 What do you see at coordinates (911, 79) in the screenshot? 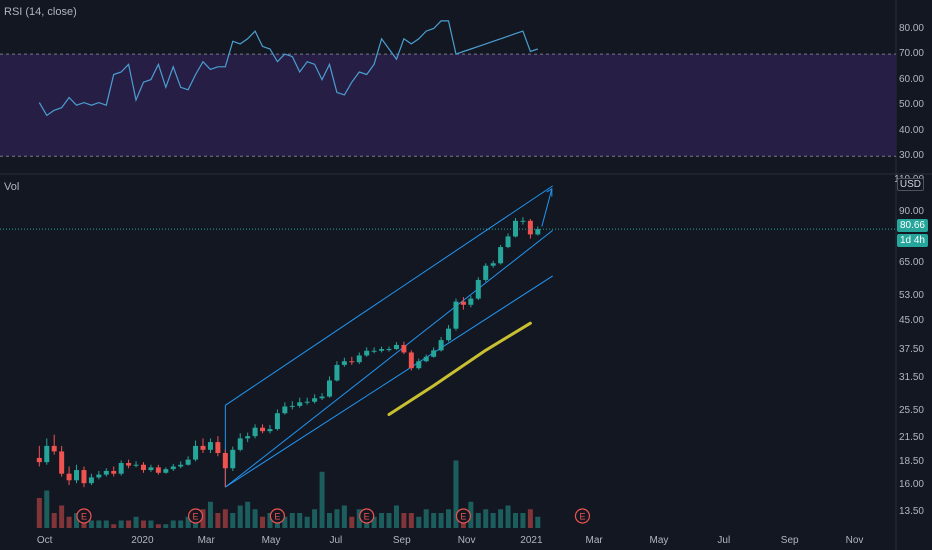
I see `rsi-tick-label: 60.00` at bounding box center [911, 79].